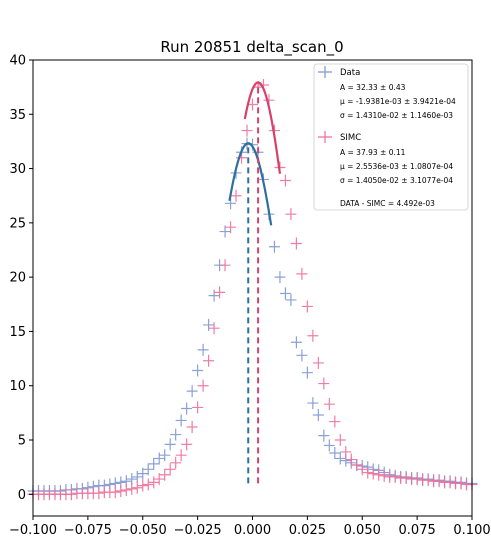 The image size is (491, 558). Describe the element at coordinates (350, 138) in the screenshot. I see `legend-label-simc: SIMC` at that location.